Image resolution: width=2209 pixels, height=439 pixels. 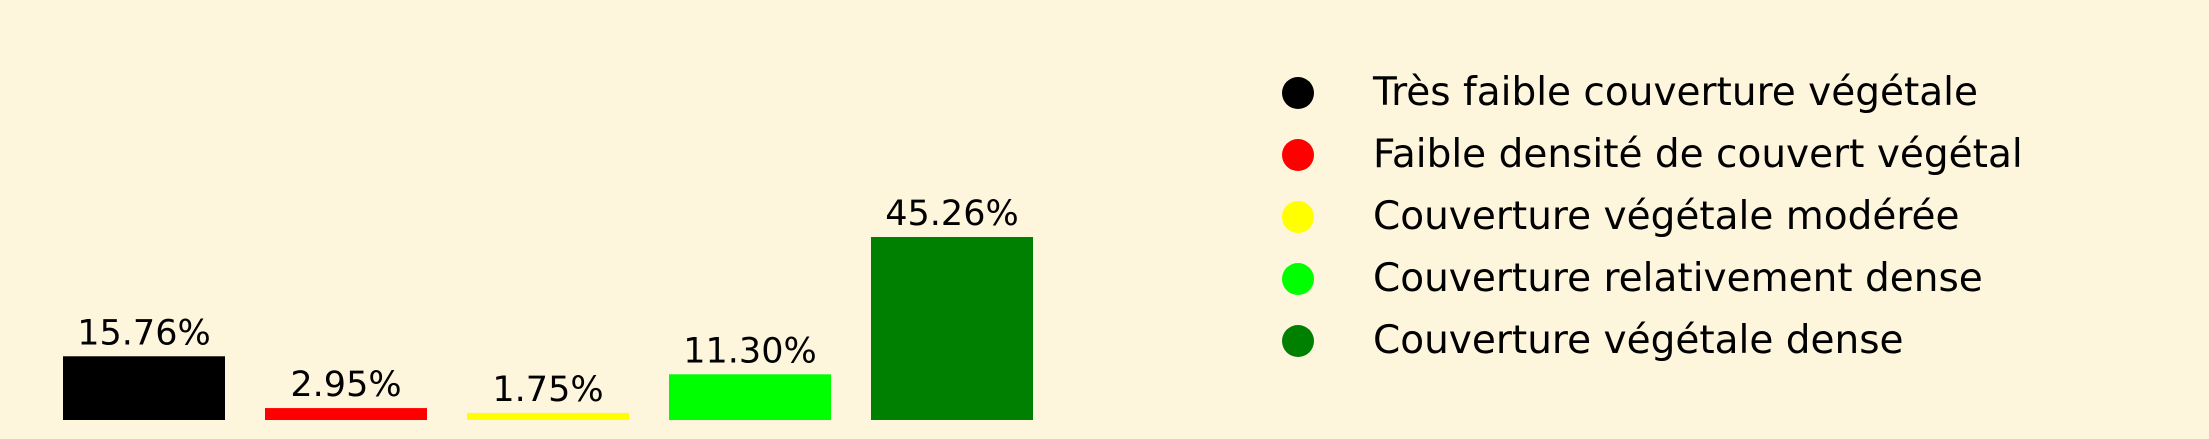 I want to click on bar-value-label-5: 45.26%, so click(x=951, y=214).